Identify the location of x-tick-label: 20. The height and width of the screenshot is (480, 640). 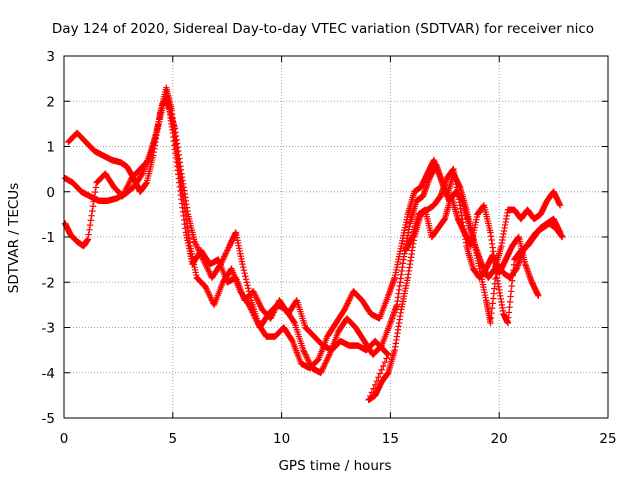
(499, 439).